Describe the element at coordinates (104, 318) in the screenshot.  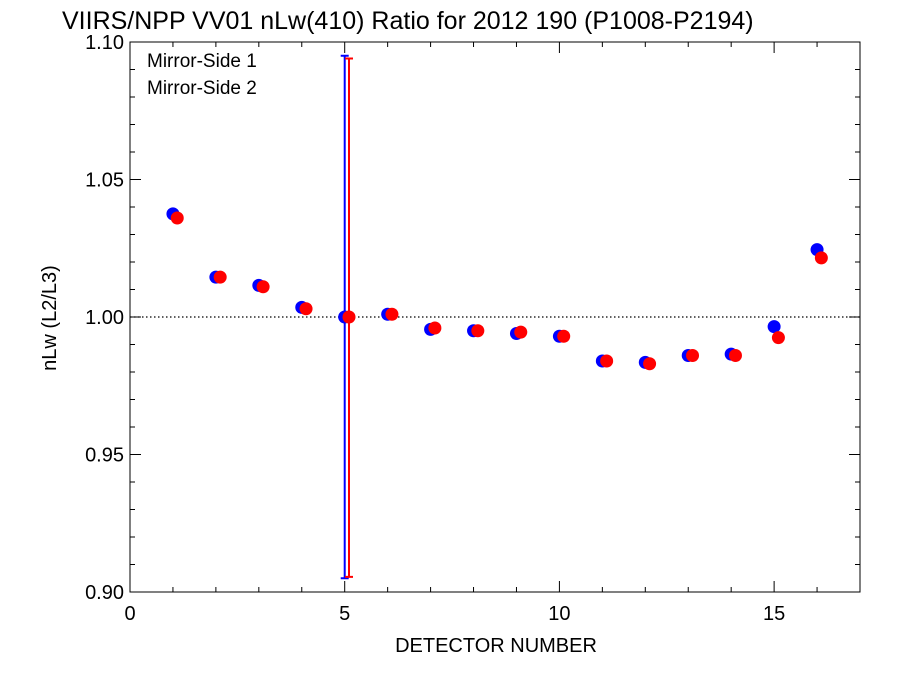
I see `y-tick-label: 1.00` at that location.